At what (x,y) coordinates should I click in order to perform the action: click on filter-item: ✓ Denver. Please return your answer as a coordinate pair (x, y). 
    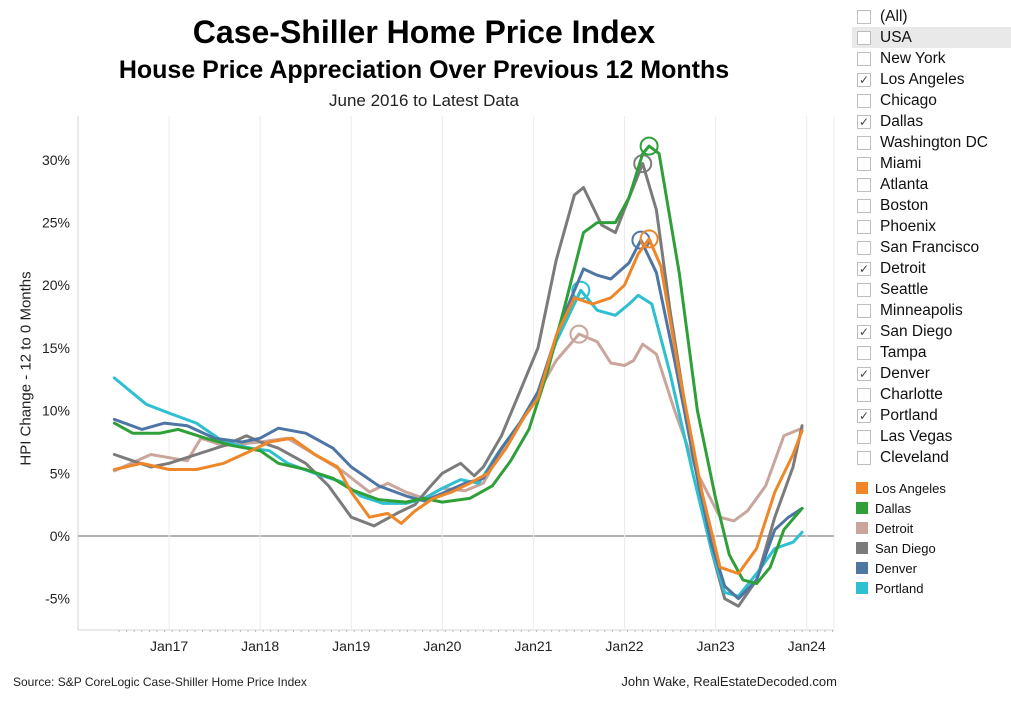
    Looking at the image, I should click on (931, 373).